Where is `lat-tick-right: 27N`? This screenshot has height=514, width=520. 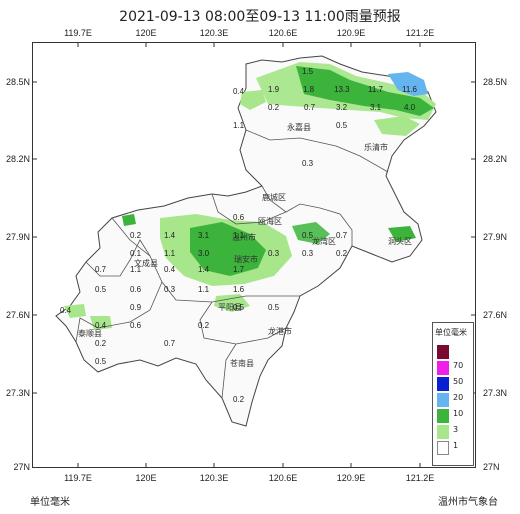
lat-tick-right: 27N is located at coordinates (491, 467).